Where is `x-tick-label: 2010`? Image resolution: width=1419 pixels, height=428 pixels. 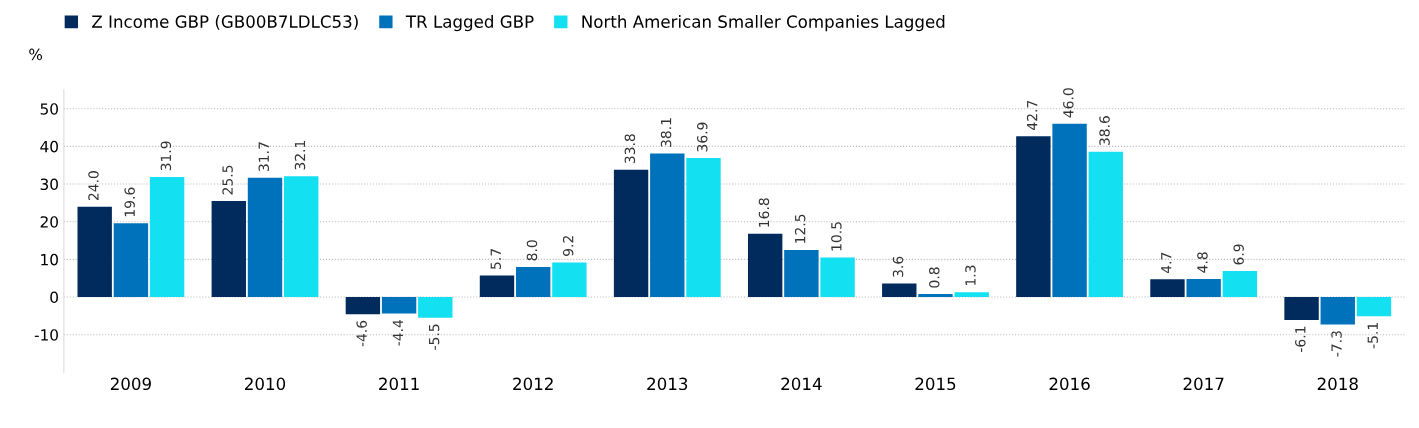 x-tick-label: 2010 is located at coordinates (265, 384).